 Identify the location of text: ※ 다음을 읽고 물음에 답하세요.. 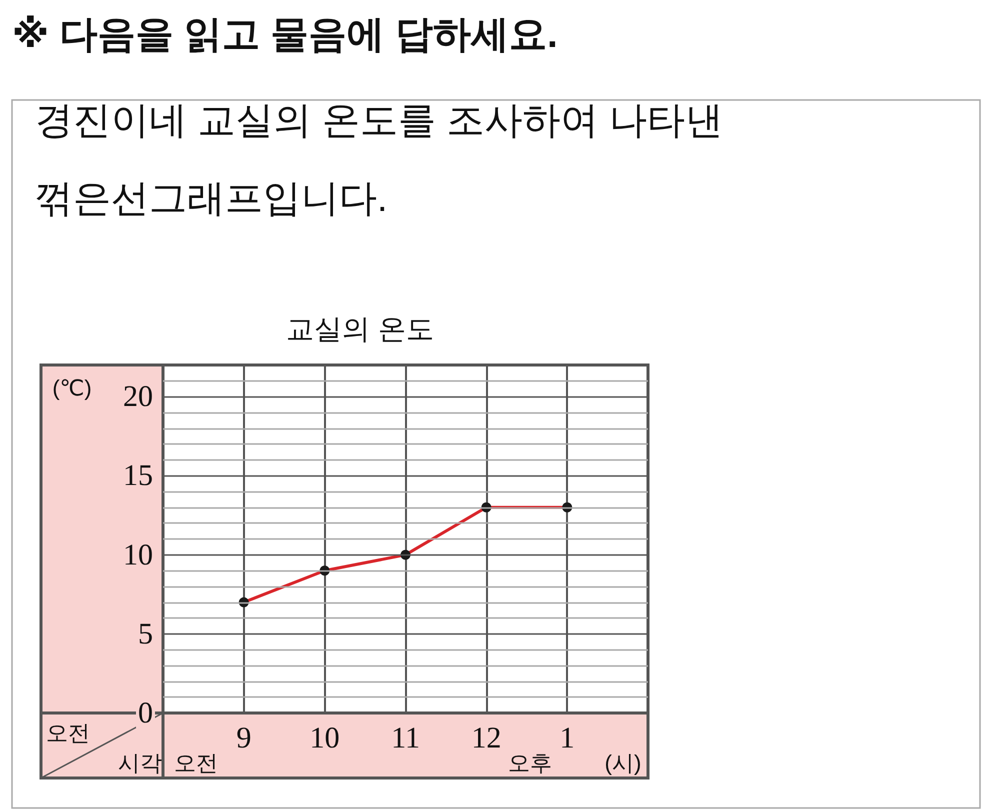
(285, 35).